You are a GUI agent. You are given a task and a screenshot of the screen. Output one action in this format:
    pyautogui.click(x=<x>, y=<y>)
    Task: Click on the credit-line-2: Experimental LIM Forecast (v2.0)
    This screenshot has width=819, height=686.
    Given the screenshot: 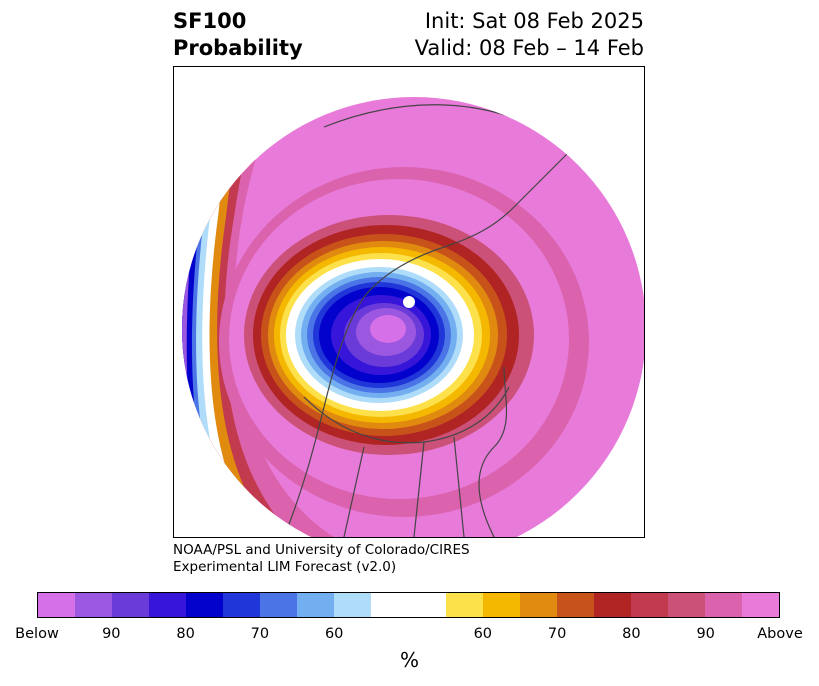 What is the action you would take?
    pyautogui.click(x=285, y=567)
    